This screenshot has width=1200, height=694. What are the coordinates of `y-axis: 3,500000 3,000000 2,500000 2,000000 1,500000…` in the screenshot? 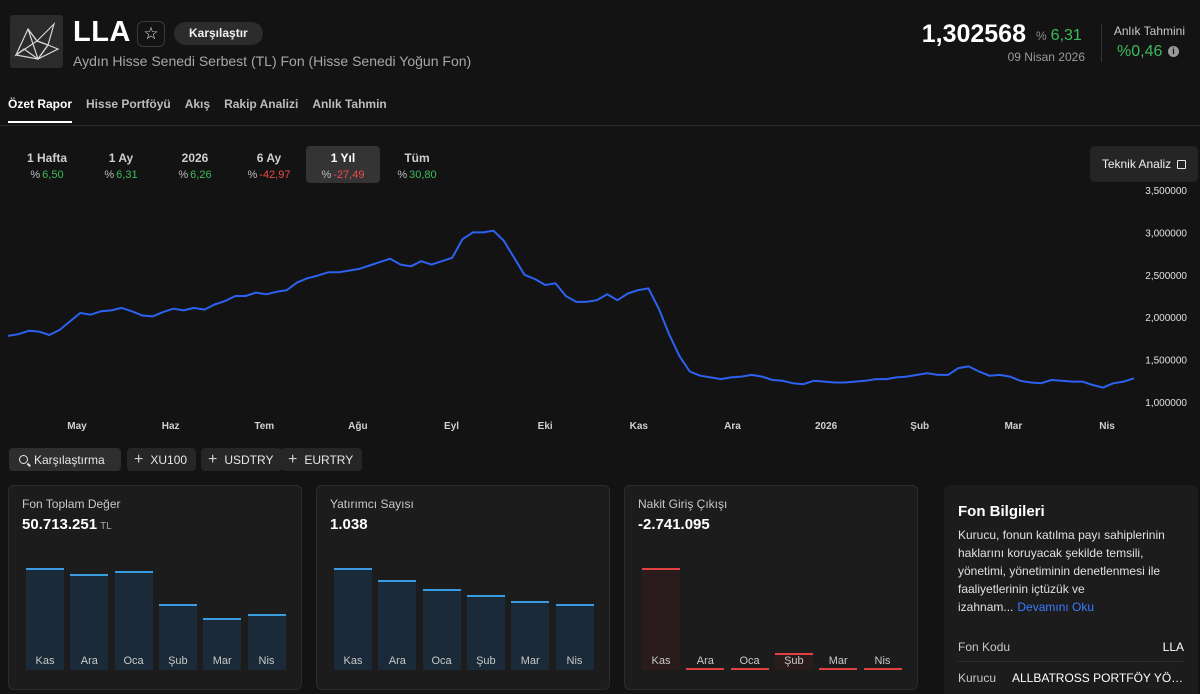 It's located at (1166, 297).